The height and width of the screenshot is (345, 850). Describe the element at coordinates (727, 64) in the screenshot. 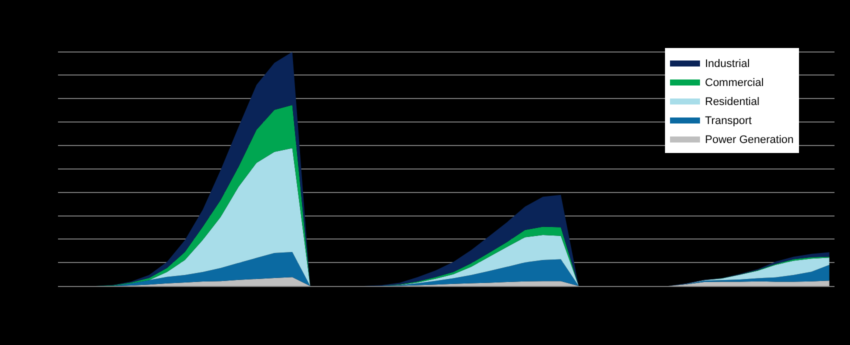

I see `legend-label: Industrial` at that location.